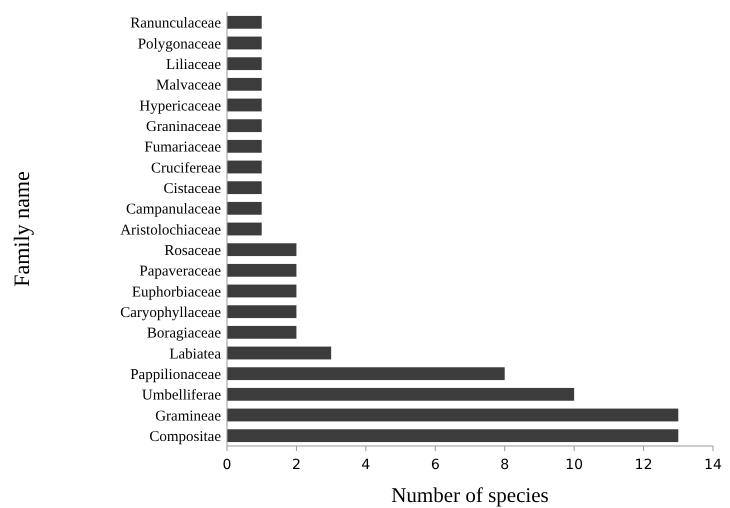  Describe the element at coordinates (180, 106) in the screenshot. I see `y-tick-label: Hypericaceae` at that location.